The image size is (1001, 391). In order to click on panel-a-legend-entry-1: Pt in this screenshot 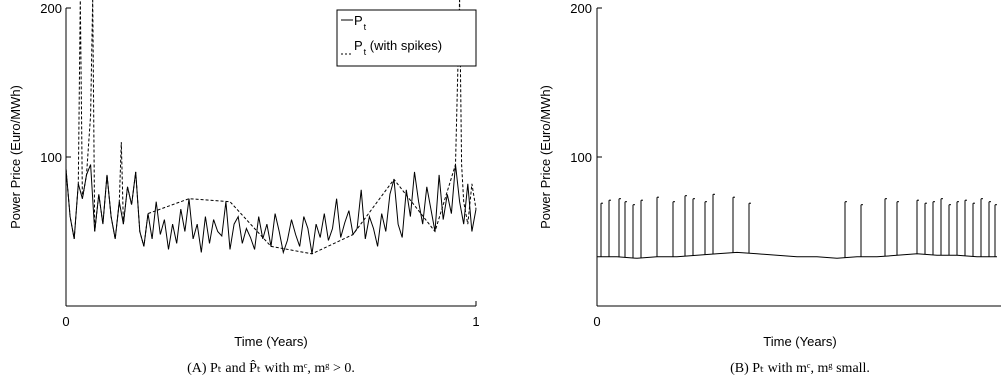, I will do `click(360, 22)`.